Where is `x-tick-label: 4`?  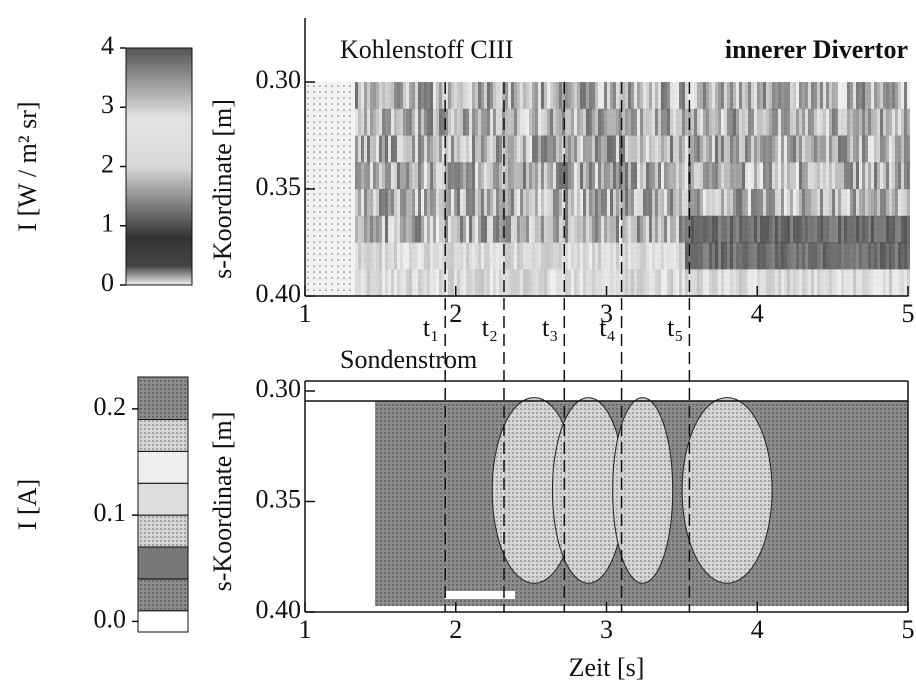 x-tick-label: 4 is located at coordinates (757, 313).